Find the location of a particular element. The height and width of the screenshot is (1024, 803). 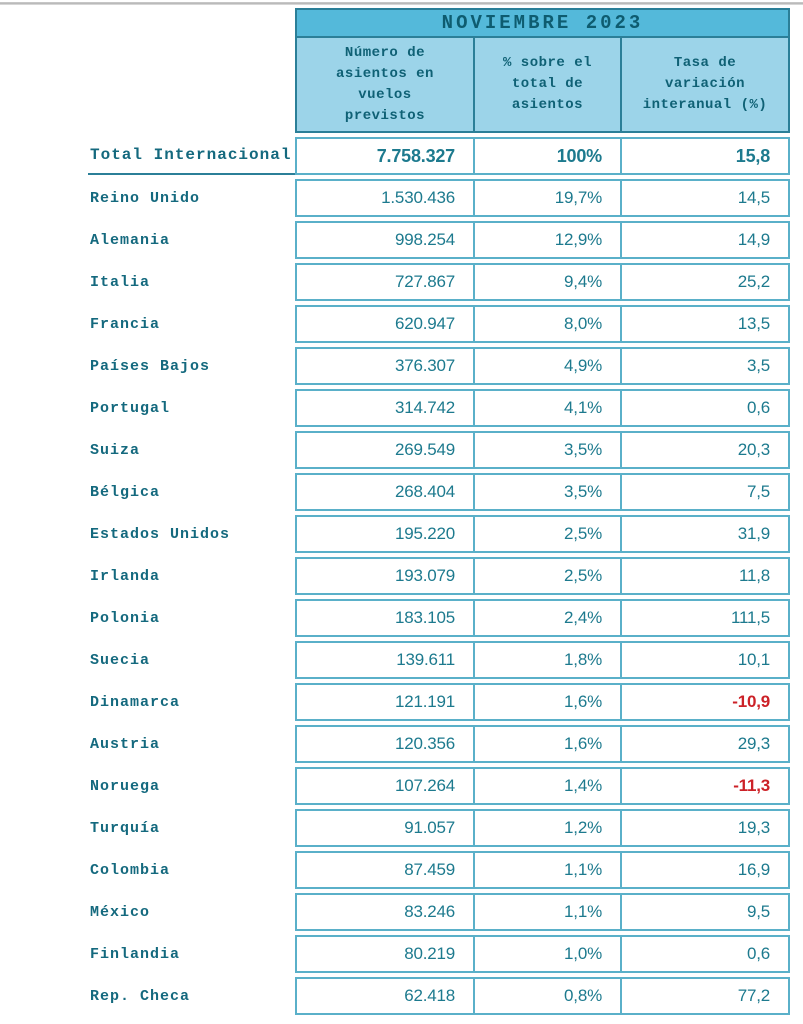

country-label: Total Internacional is located at coordinates (191, 156).